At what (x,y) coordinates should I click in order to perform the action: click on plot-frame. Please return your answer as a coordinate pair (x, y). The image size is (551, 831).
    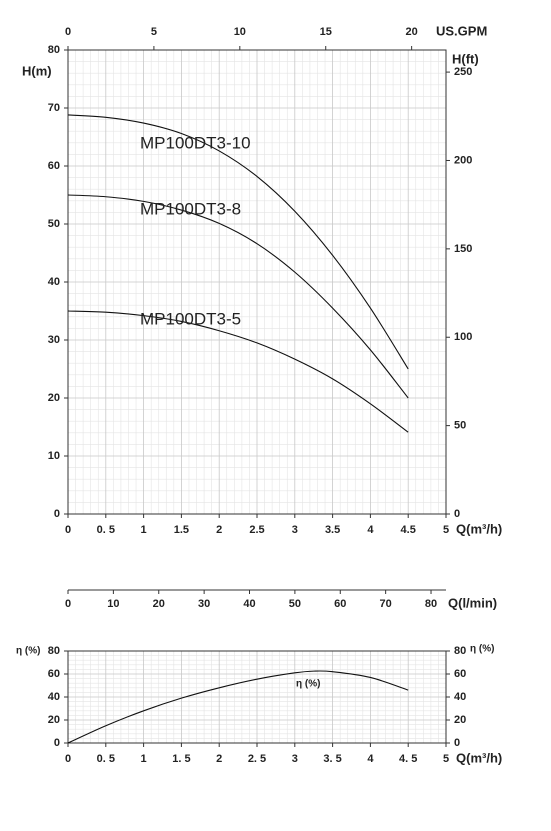
    Looking at the image, I should click on (257, 697).